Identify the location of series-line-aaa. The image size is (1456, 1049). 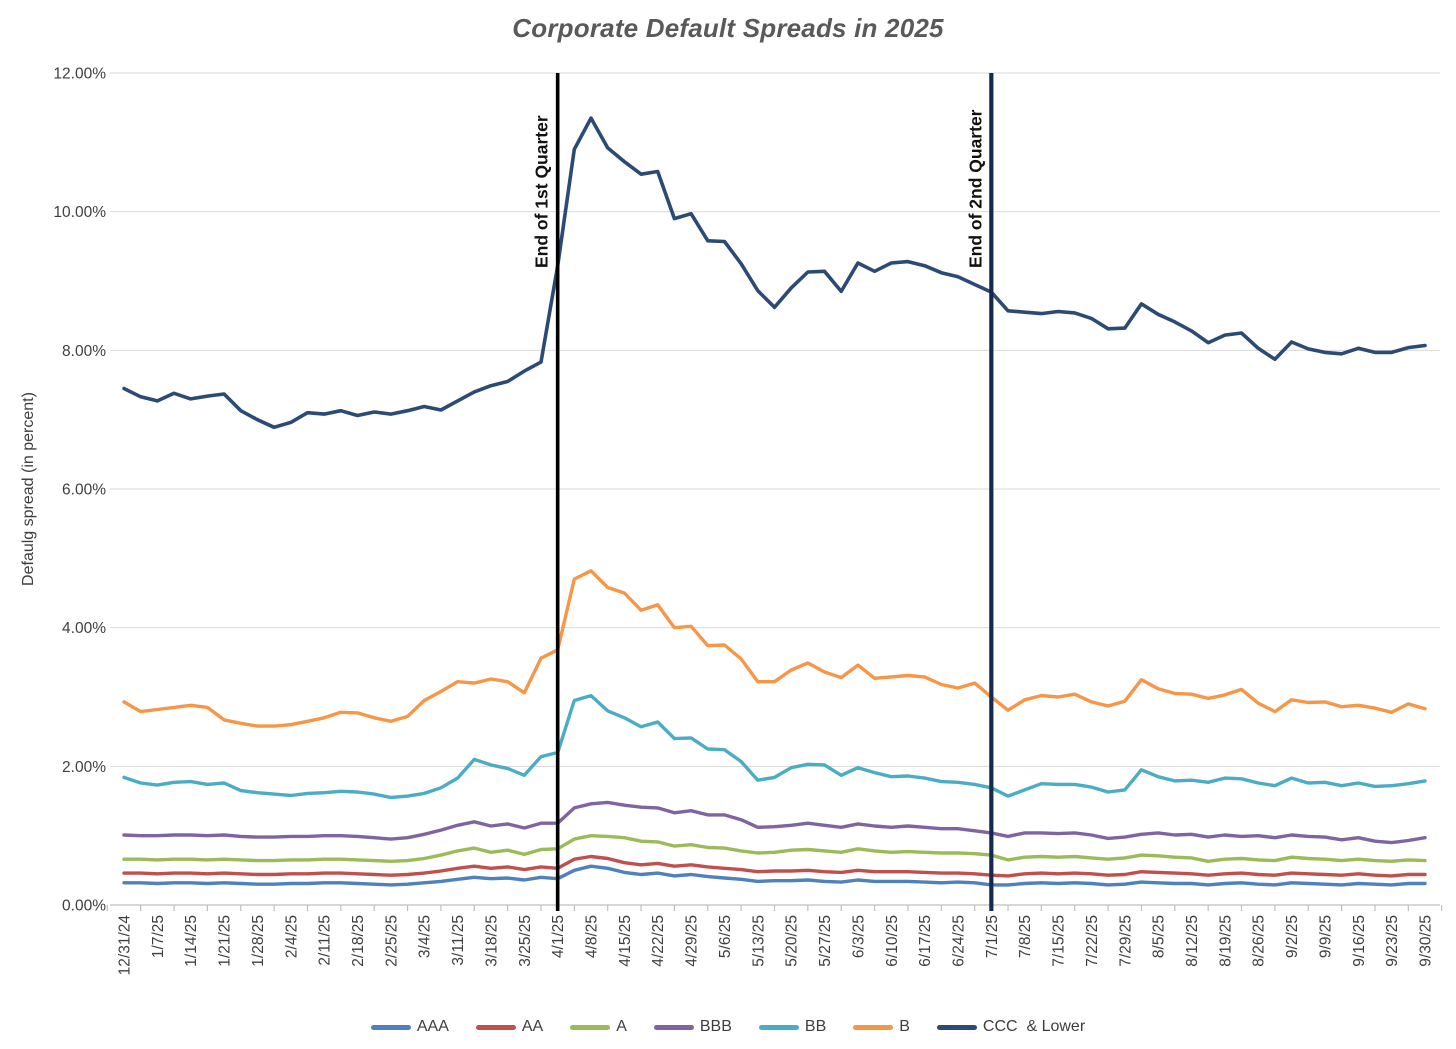
(774, 875).